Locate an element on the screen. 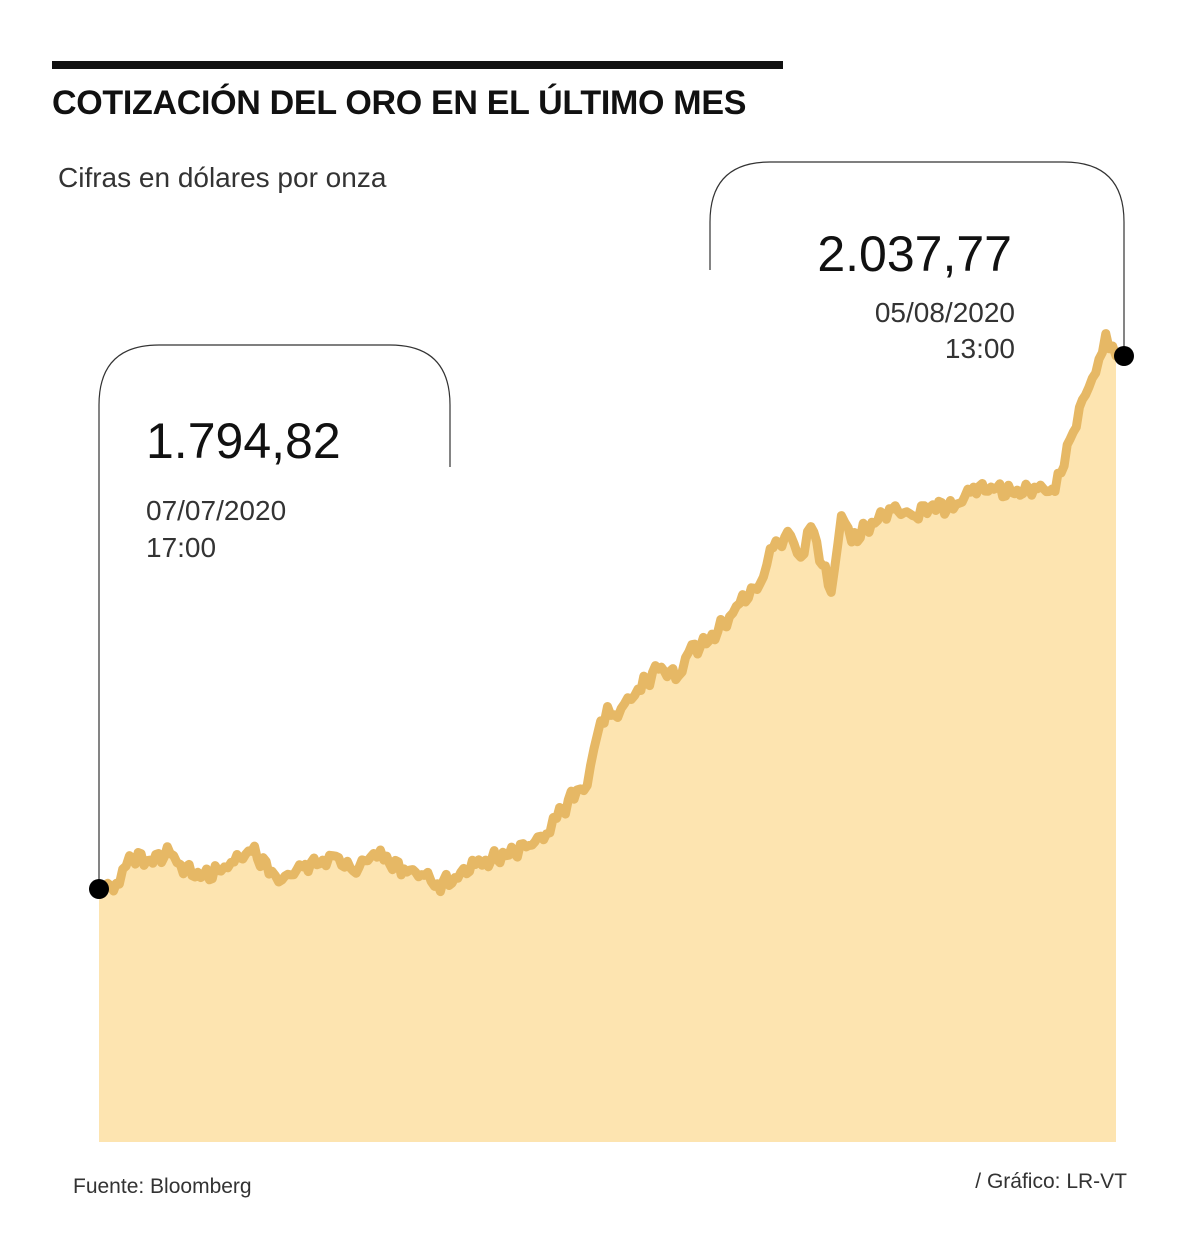 The image size is (1200, 1253). start-value-label: 1.794,82 is located at coordinates (243, 441).